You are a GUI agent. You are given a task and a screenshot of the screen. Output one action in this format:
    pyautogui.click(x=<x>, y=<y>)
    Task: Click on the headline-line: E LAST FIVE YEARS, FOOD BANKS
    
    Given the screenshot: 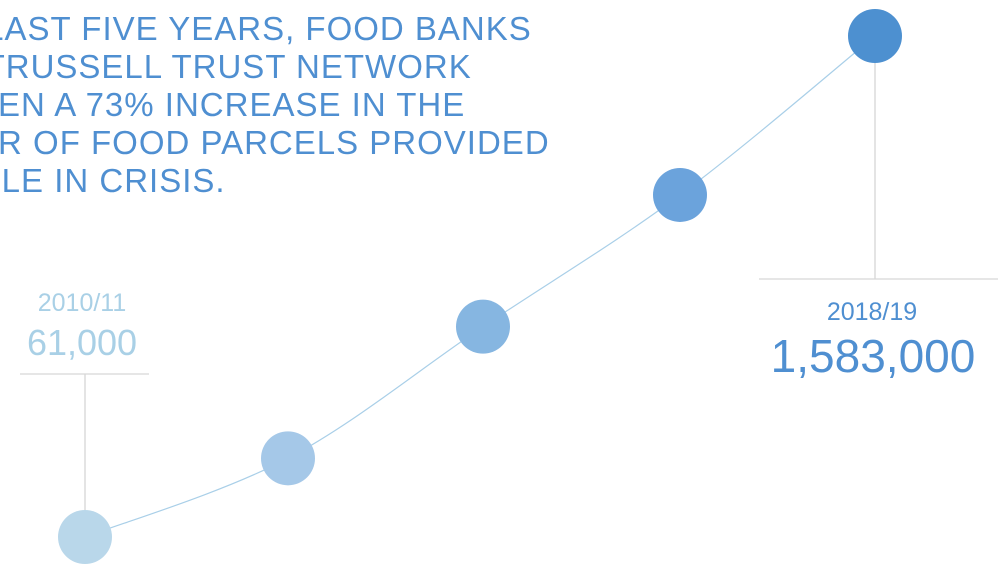 What is the action you would take?
    pyautogui.click(x=266, y=28)
    